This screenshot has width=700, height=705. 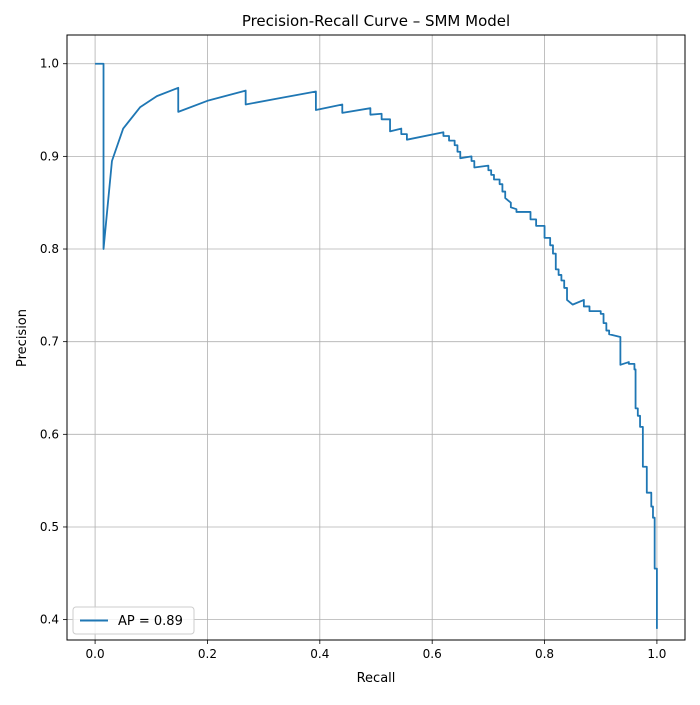 What do you see at coordinates (49, 434) in the screenshot?
I see `y-tick-label: 0.6` at bounding box center [49, 434].